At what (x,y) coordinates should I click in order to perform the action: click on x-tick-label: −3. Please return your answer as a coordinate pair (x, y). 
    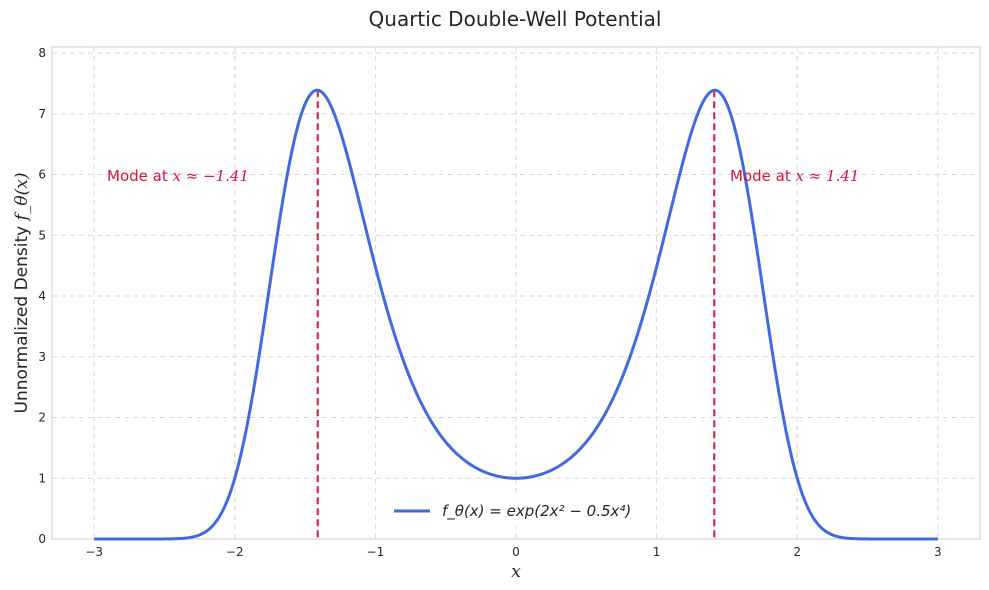
    Looking at the image, I should click on (94, 552).